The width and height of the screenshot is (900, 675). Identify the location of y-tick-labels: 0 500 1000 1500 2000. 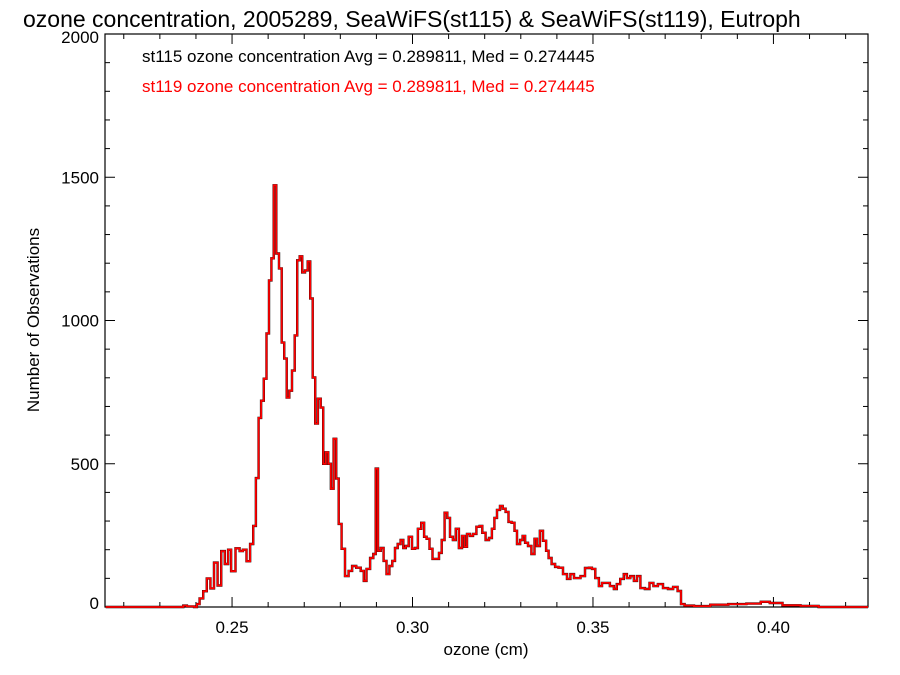
(80, 320).